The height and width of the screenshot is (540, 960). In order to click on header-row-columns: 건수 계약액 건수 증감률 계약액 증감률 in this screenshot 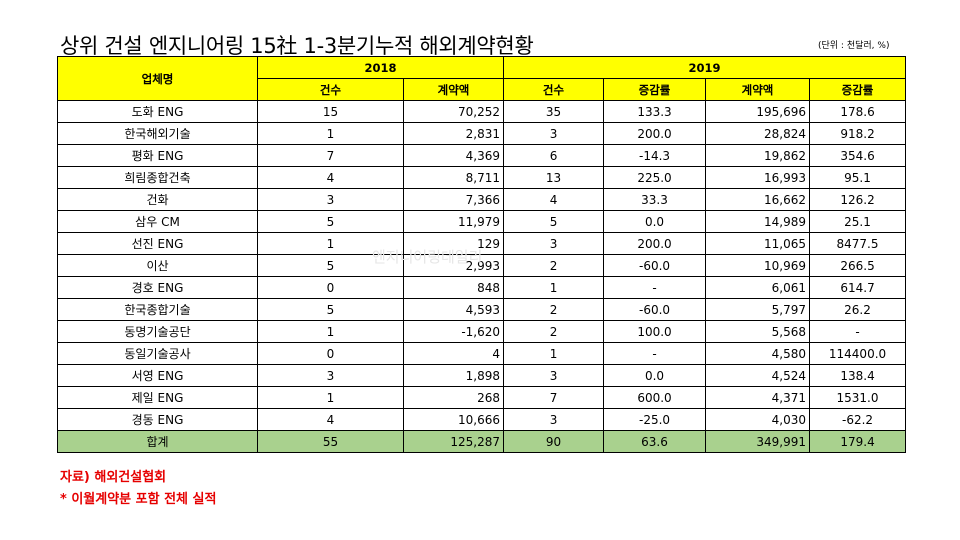, I will do `click(482, 89)`.